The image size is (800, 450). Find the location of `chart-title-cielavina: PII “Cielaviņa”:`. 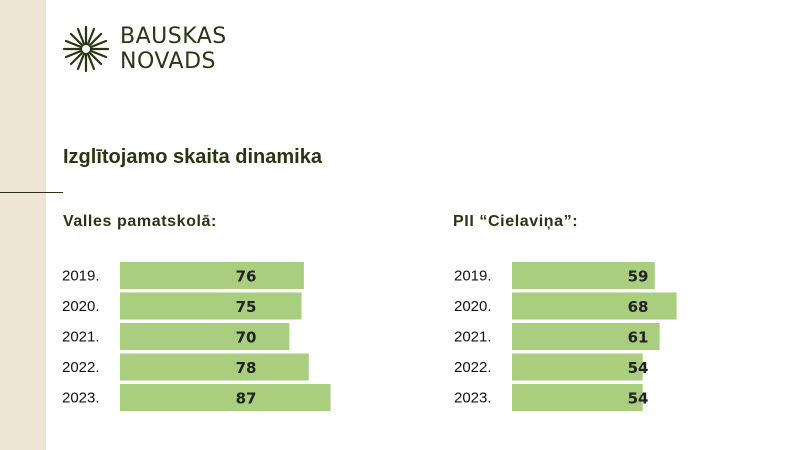

chart-title-cielavina: PII “Cielaviņa”: is located at coordinates (516, 221).